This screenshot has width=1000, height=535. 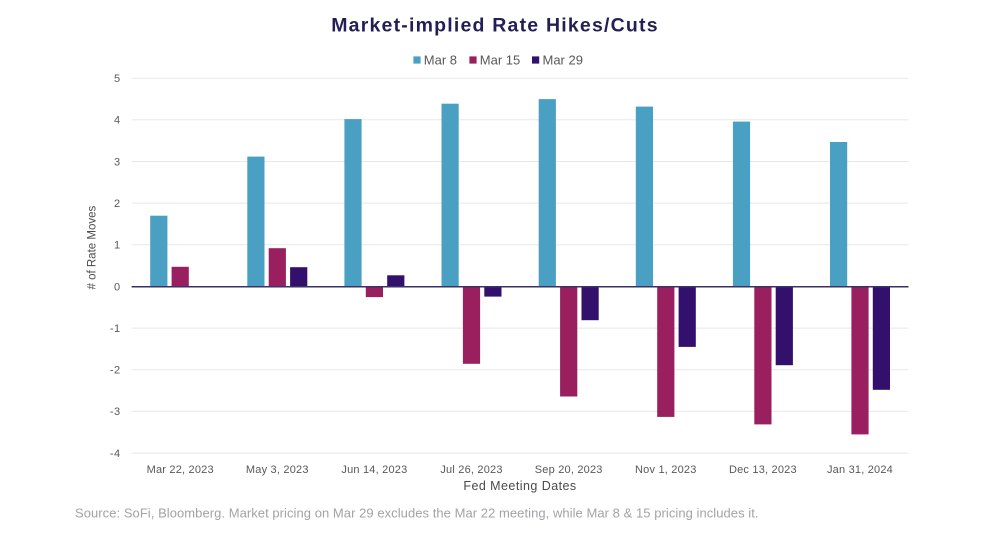 I want to click on svg-text: Jan 31, 2024, so click(x=860, y=470).